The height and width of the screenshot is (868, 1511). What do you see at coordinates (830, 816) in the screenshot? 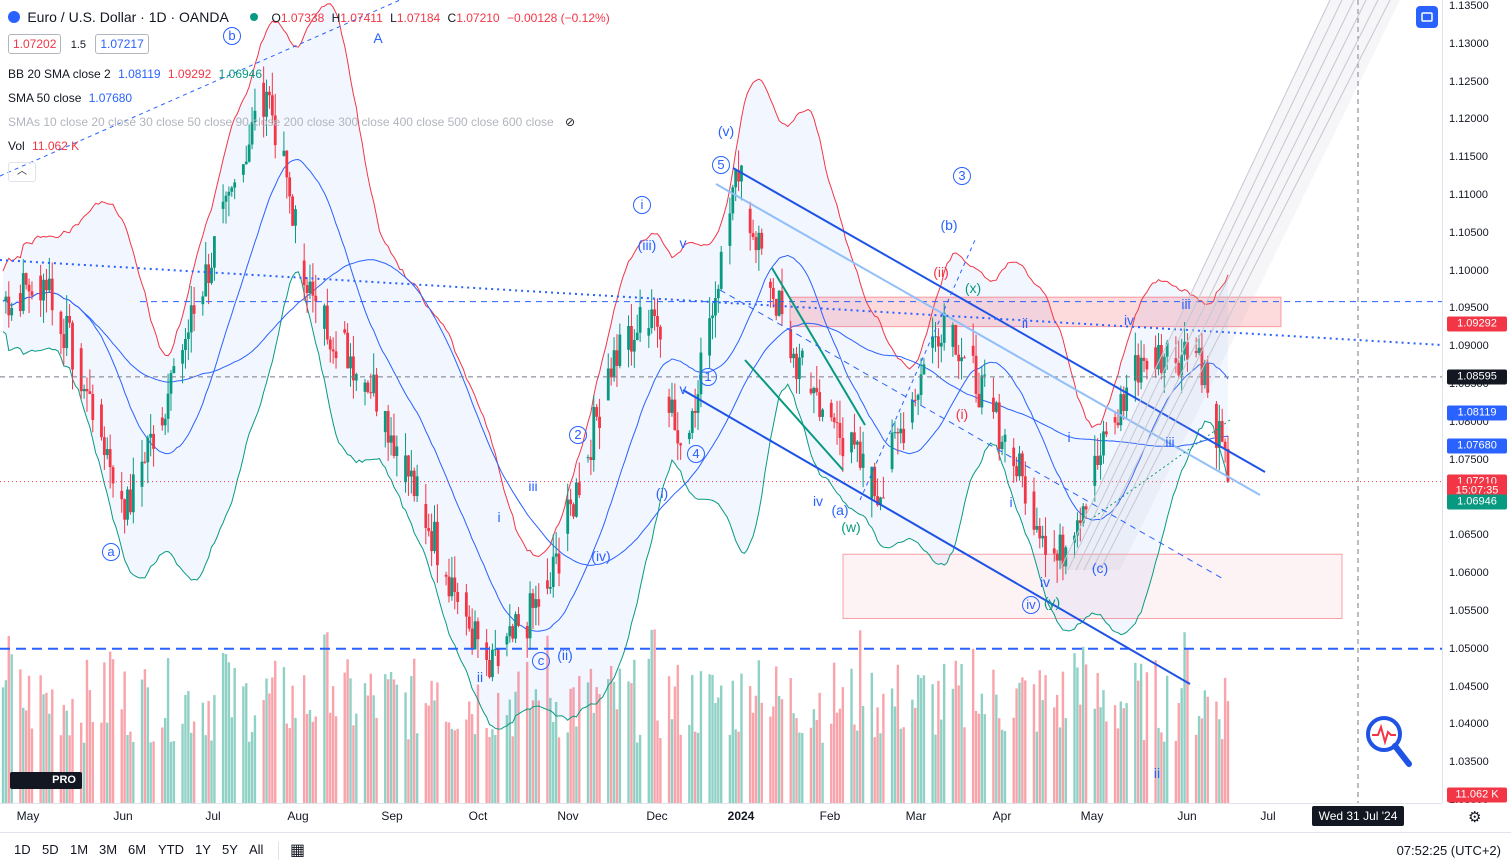
I see `time-tick: Feb` at bounding box center [830, 816].